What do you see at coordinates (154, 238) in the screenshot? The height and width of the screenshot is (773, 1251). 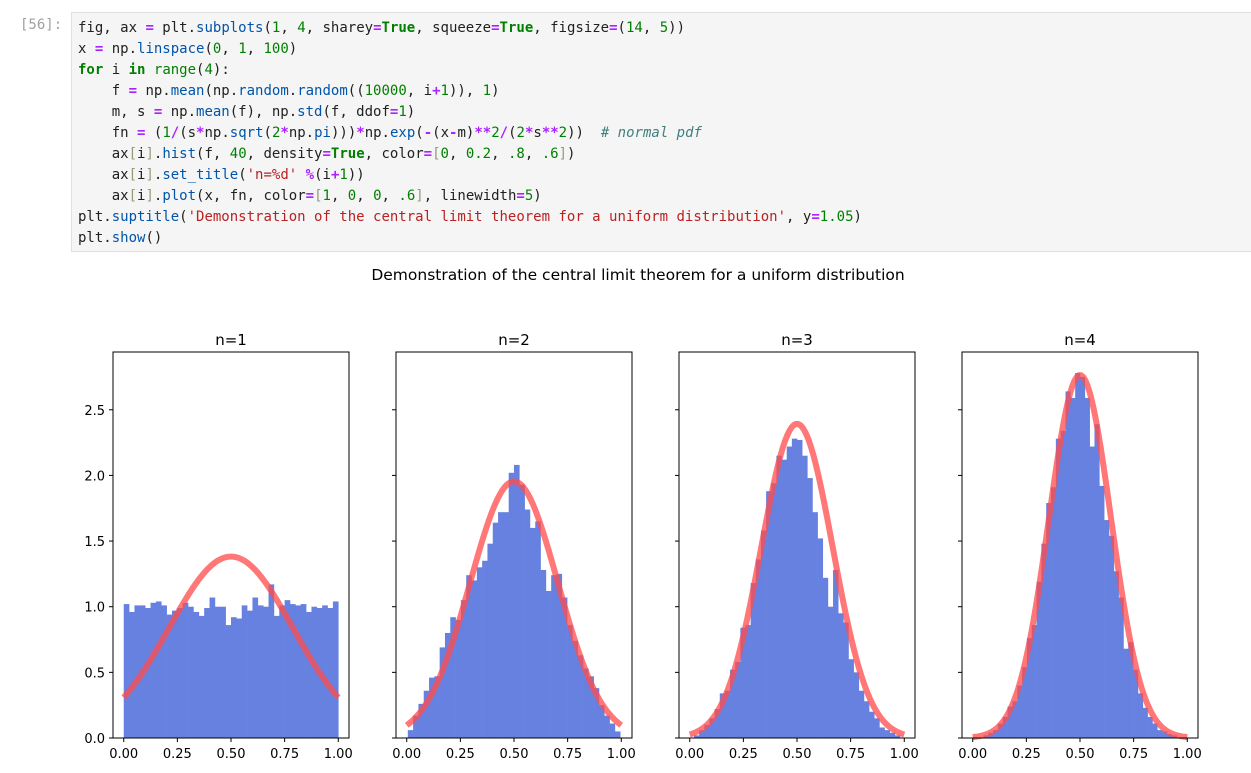 I see `code-token: ()` at bounding box center [154, 238].